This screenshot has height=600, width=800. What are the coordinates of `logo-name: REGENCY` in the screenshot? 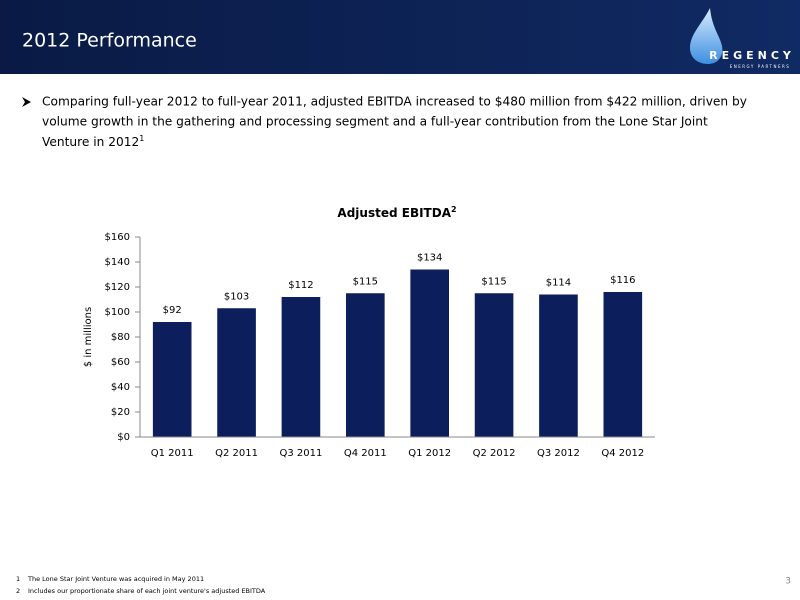 It's located at (752, 55).